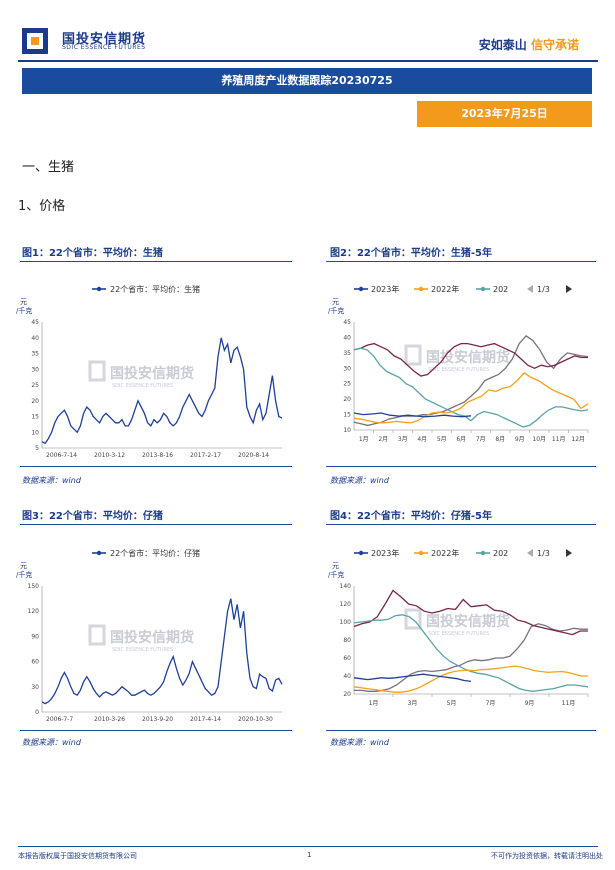  Describe the element at coordinates (578, 439) in the screenshot. I see `x-tick-label: 12月` at that location.